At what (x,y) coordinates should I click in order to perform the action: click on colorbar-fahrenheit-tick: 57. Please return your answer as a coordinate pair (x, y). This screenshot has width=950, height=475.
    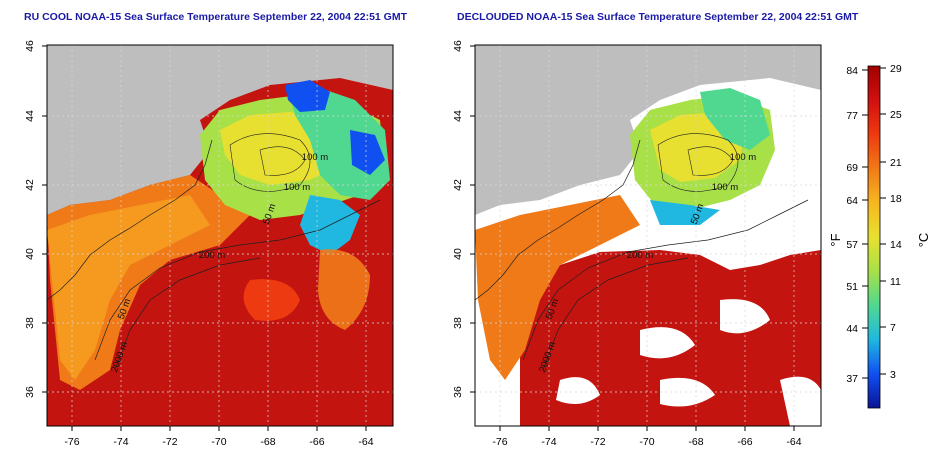
    Looking at the image, I should click on (852, 245).